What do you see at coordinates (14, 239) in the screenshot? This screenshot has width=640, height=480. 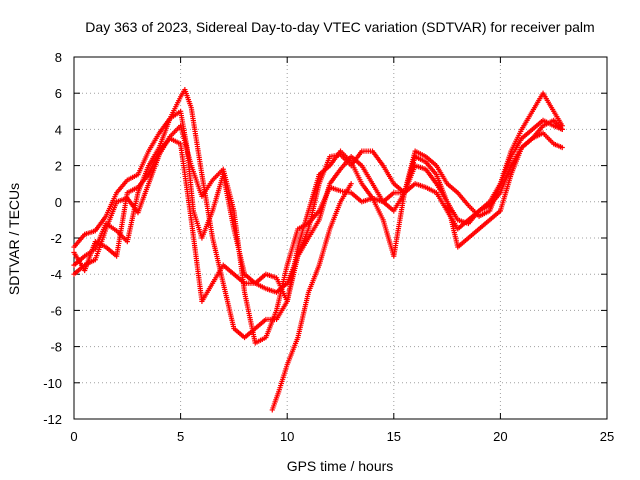 I see `y-axis-label: SDTVAR / TECUs` at bounding box center [14, 239].